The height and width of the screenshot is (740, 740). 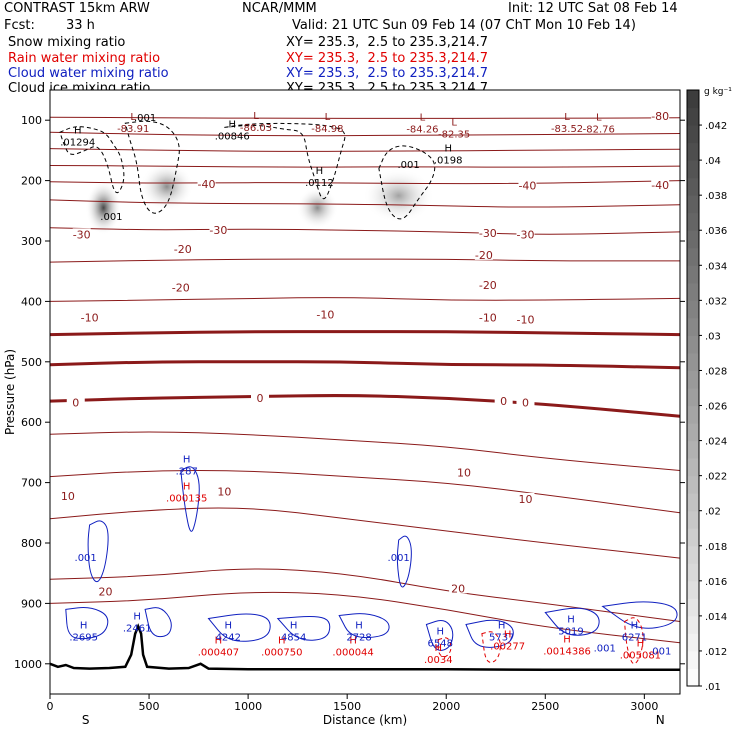 What do you see at coordinates (448, 160) in the screenshot?
I see `extremum-value: .0198` at bounding box center [448, 160].